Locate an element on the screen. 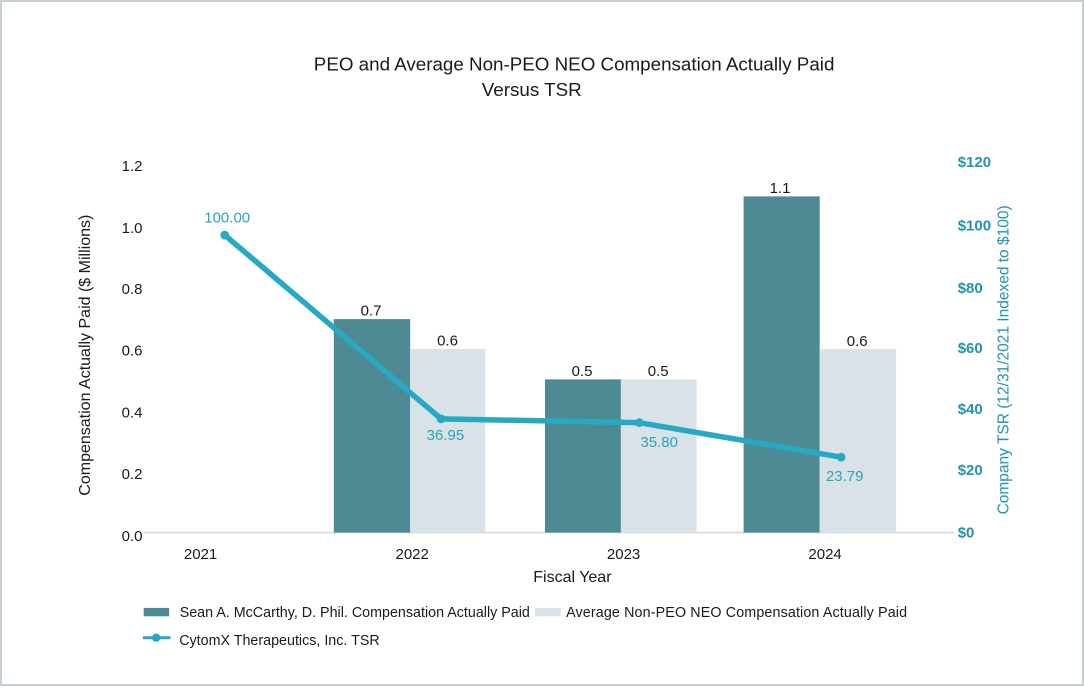  svg-text: 0.4 is located at coordinates (132, 412).